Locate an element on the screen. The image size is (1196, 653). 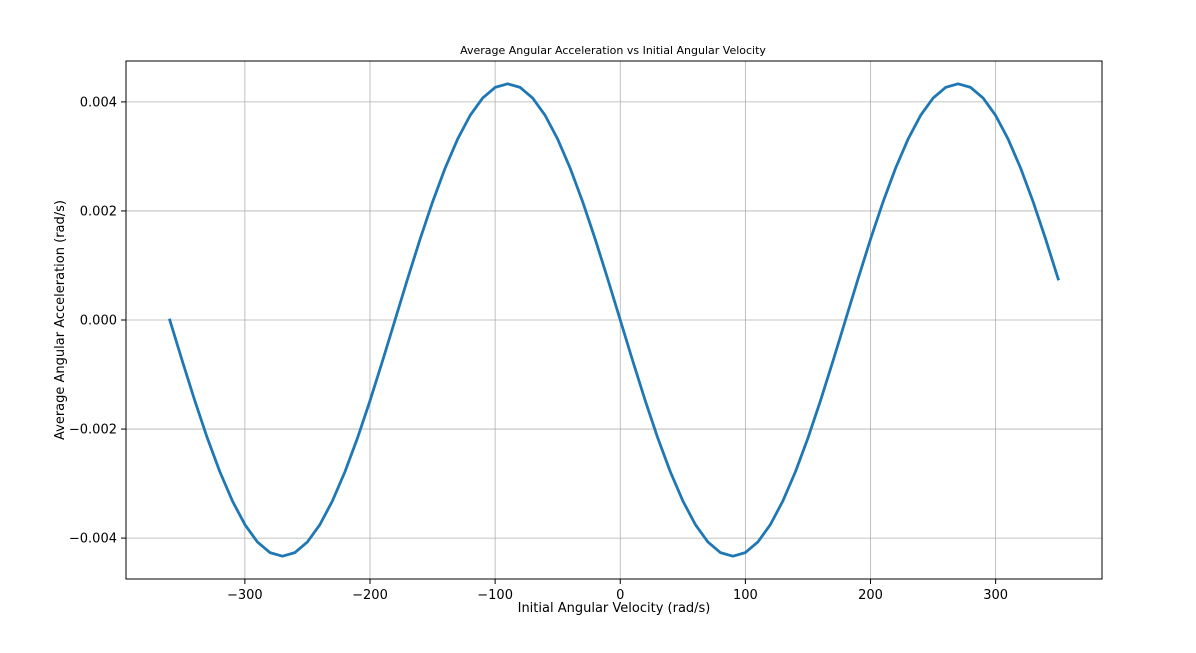
x-tick-label: 300 is located at coordinates (995, 595).